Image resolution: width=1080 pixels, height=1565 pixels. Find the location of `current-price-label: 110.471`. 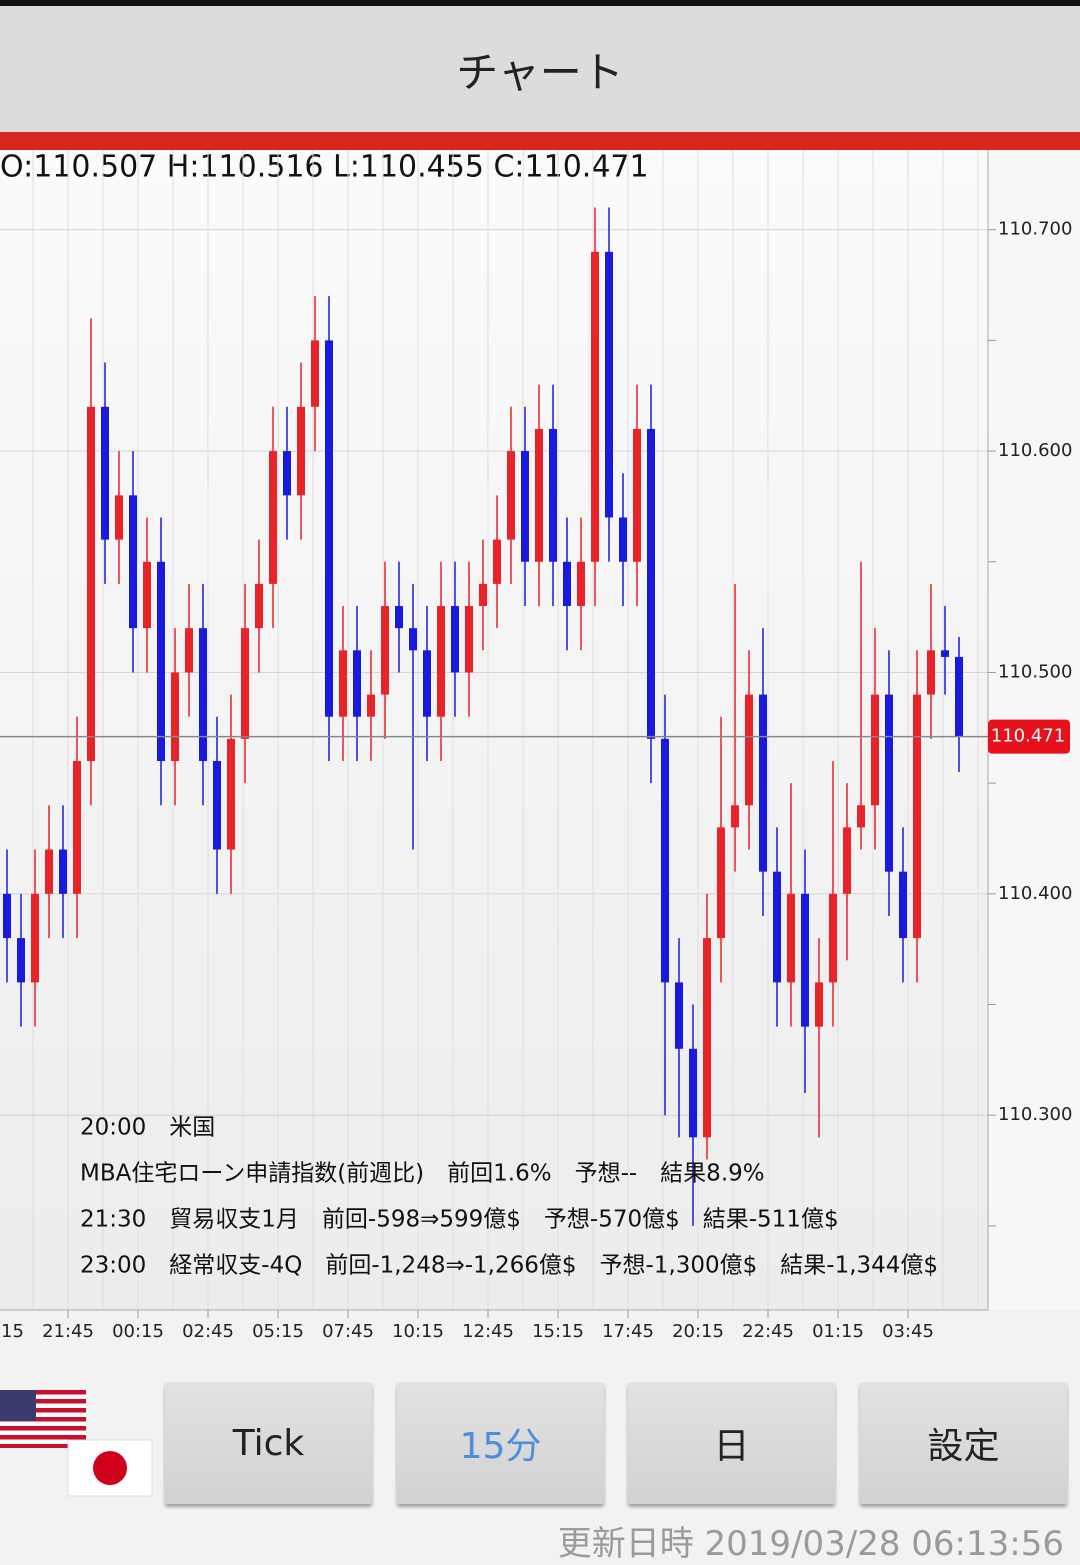

current-price-label: 110.471 is located at coordinates (1028, 736).